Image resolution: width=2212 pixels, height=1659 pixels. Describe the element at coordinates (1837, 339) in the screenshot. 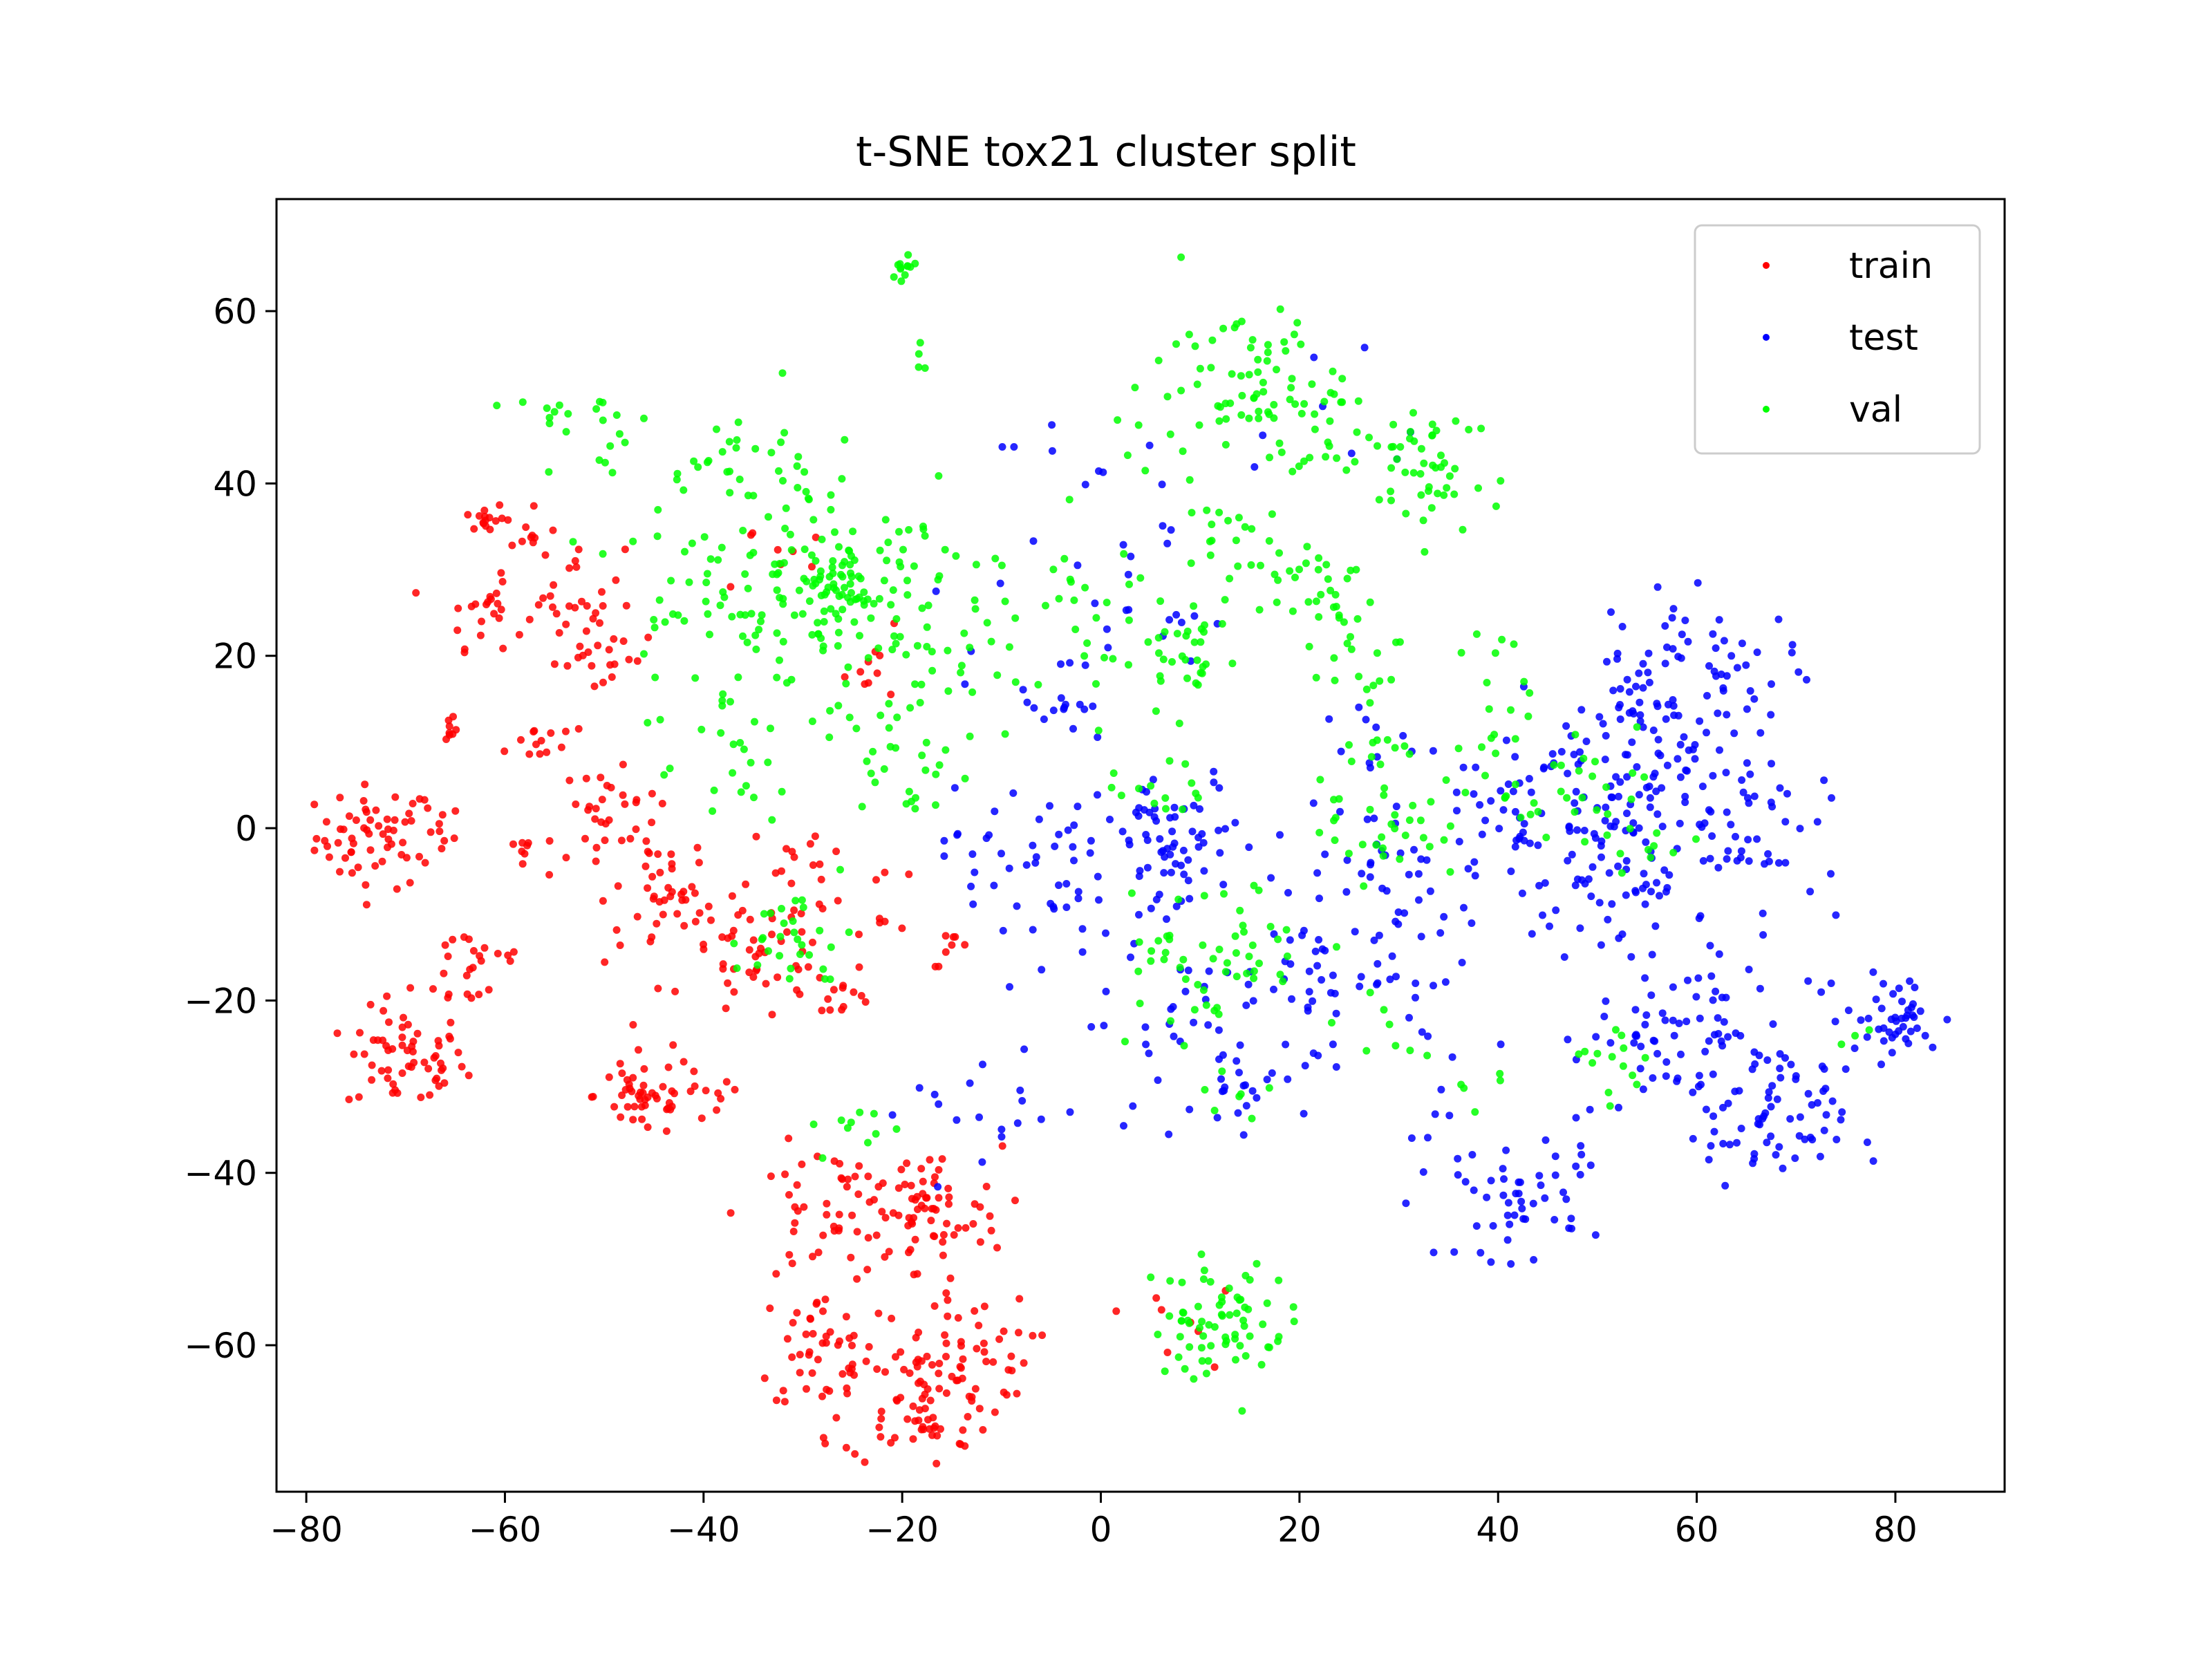

I see `legend: train test val` at that location.